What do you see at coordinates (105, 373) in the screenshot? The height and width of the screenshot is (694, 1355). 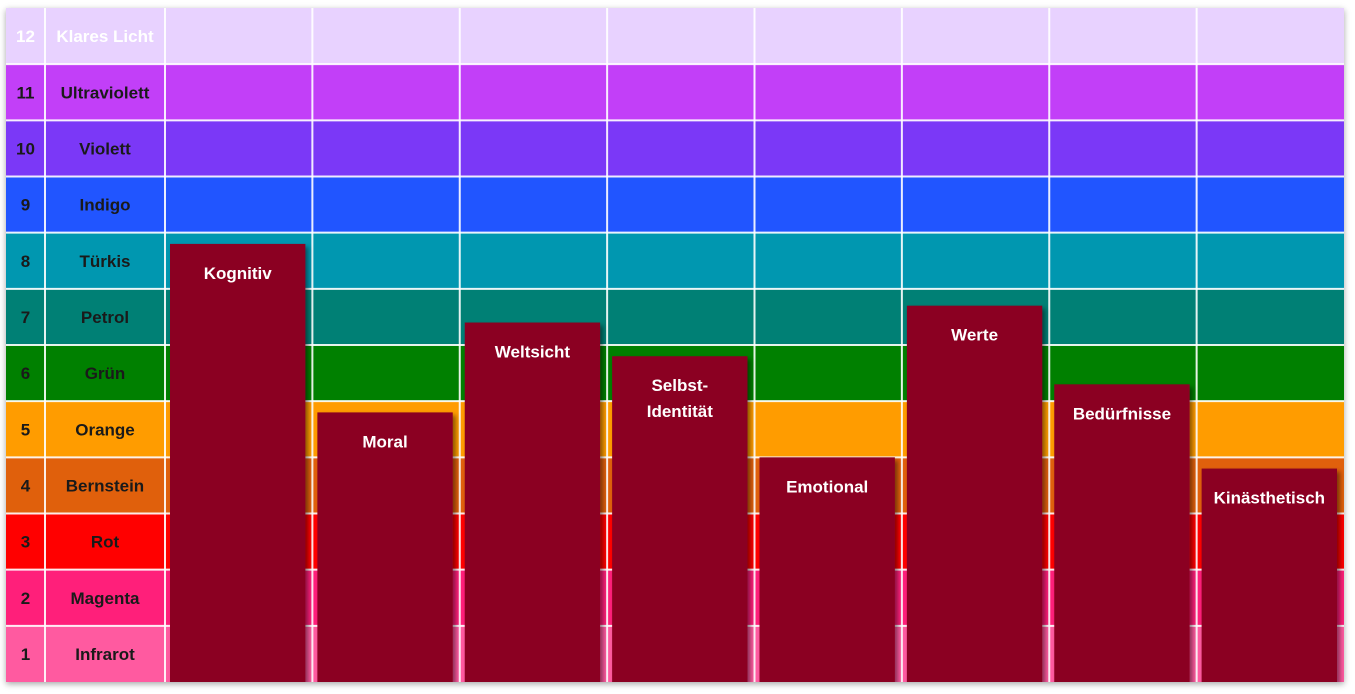 I see `level-name-6: Grün` at bounding box center [105, 373].